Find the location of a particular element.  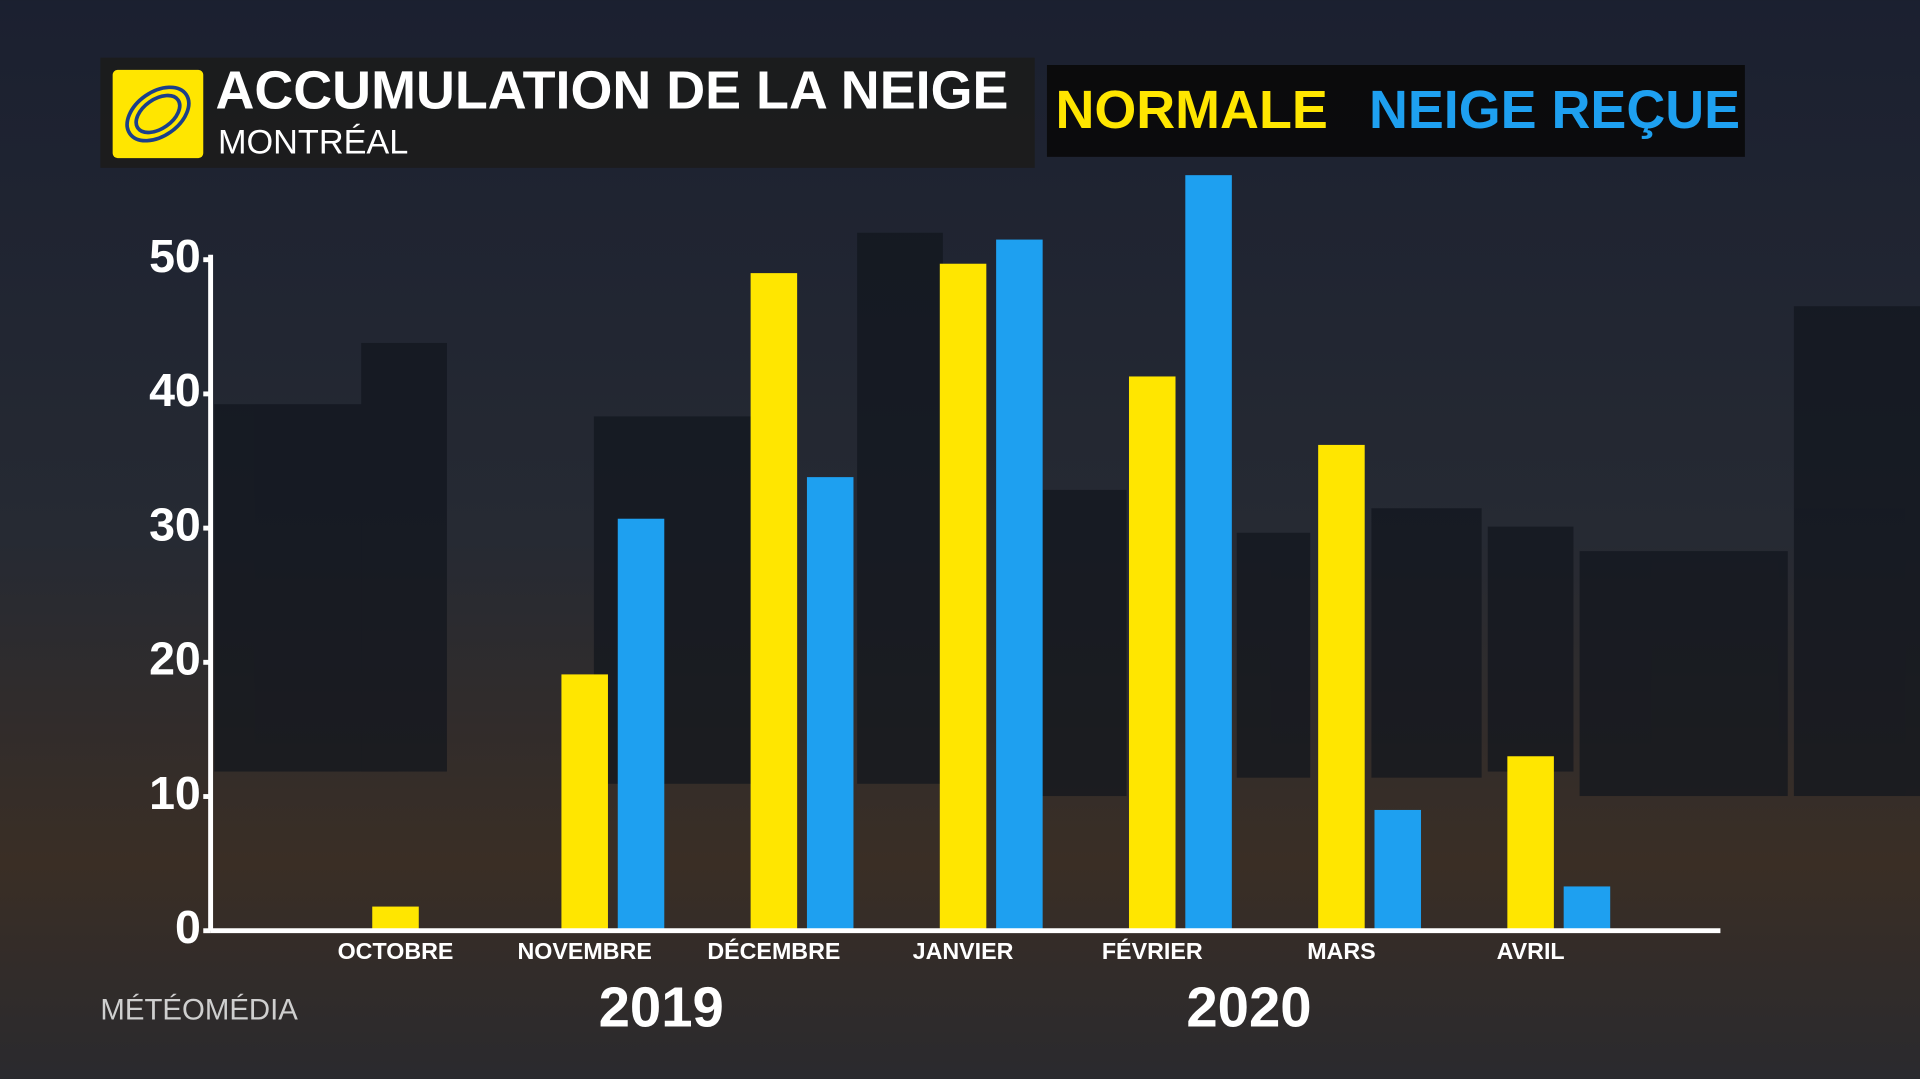

legend-box is located at coordinates (1395, 111).